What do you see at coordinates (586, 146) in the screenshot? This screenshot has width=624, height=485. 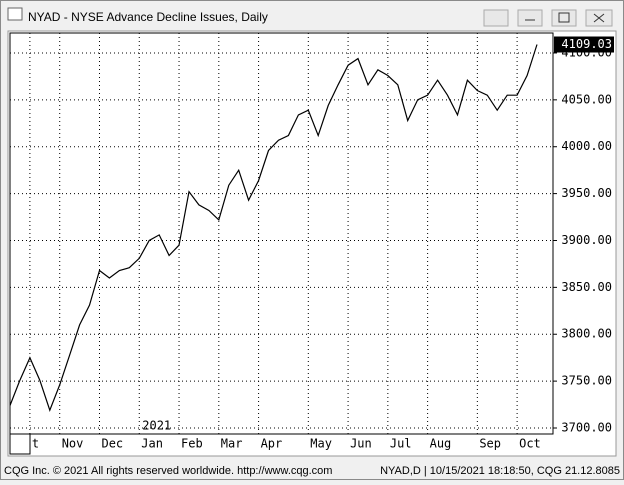 I see `y-tick-label: 4000.00` at bounding box center [586, 146].